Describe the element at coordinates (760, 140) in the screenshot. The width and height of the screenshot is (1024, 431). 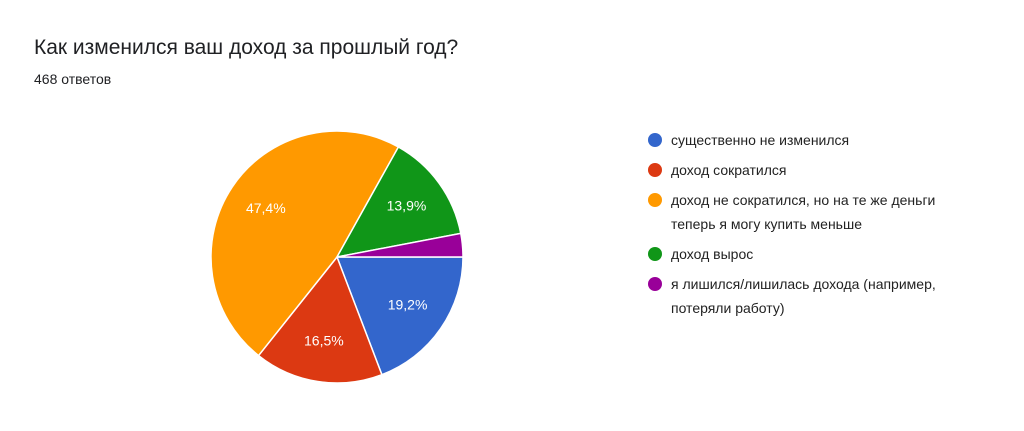
I see `legend-label: существенно не изменился` at that location.